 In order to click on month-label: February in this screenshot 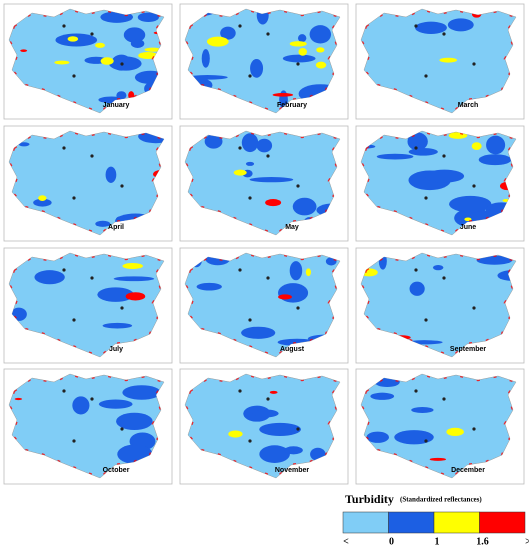, I will do `click(292, 105)`.